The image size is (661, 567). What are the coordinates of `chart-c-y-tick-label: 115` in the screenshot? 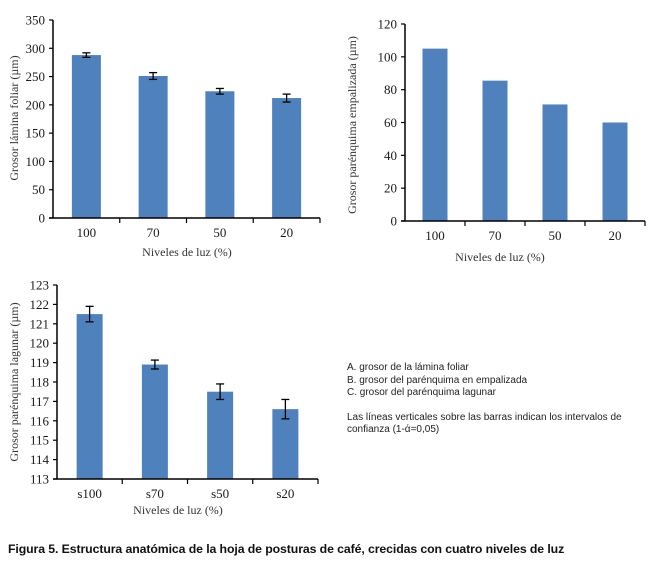 It's located at (39, 440).